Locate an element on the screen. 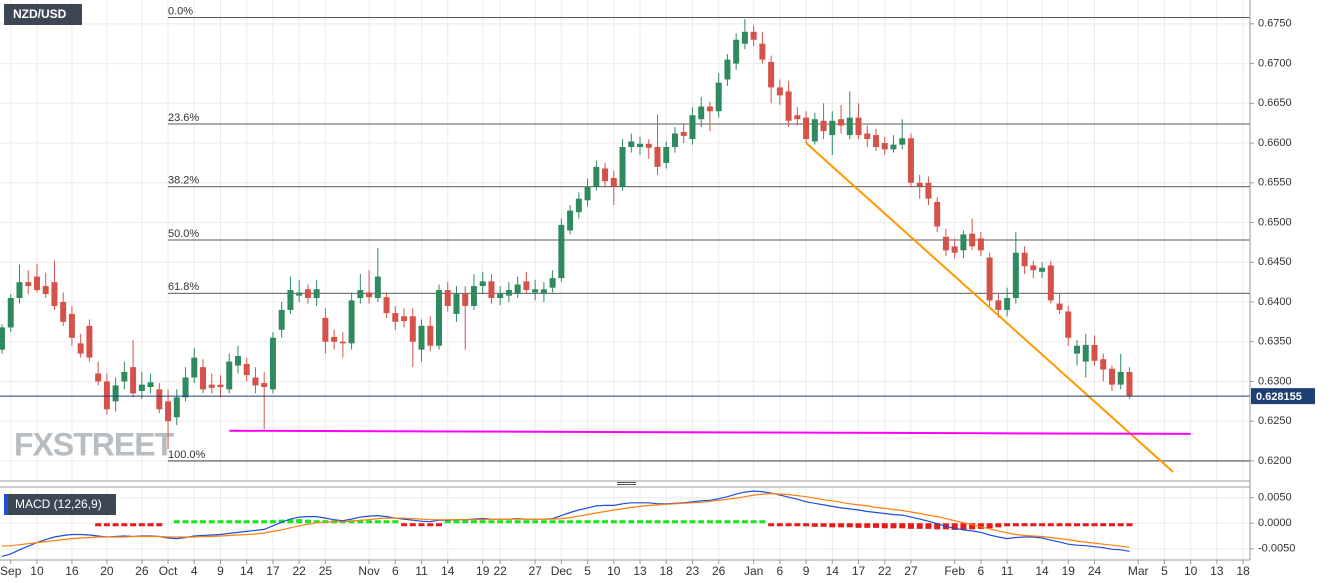 The image size is (1331, 583). x-tick-label: 4 is located at coordinates (194, 571).